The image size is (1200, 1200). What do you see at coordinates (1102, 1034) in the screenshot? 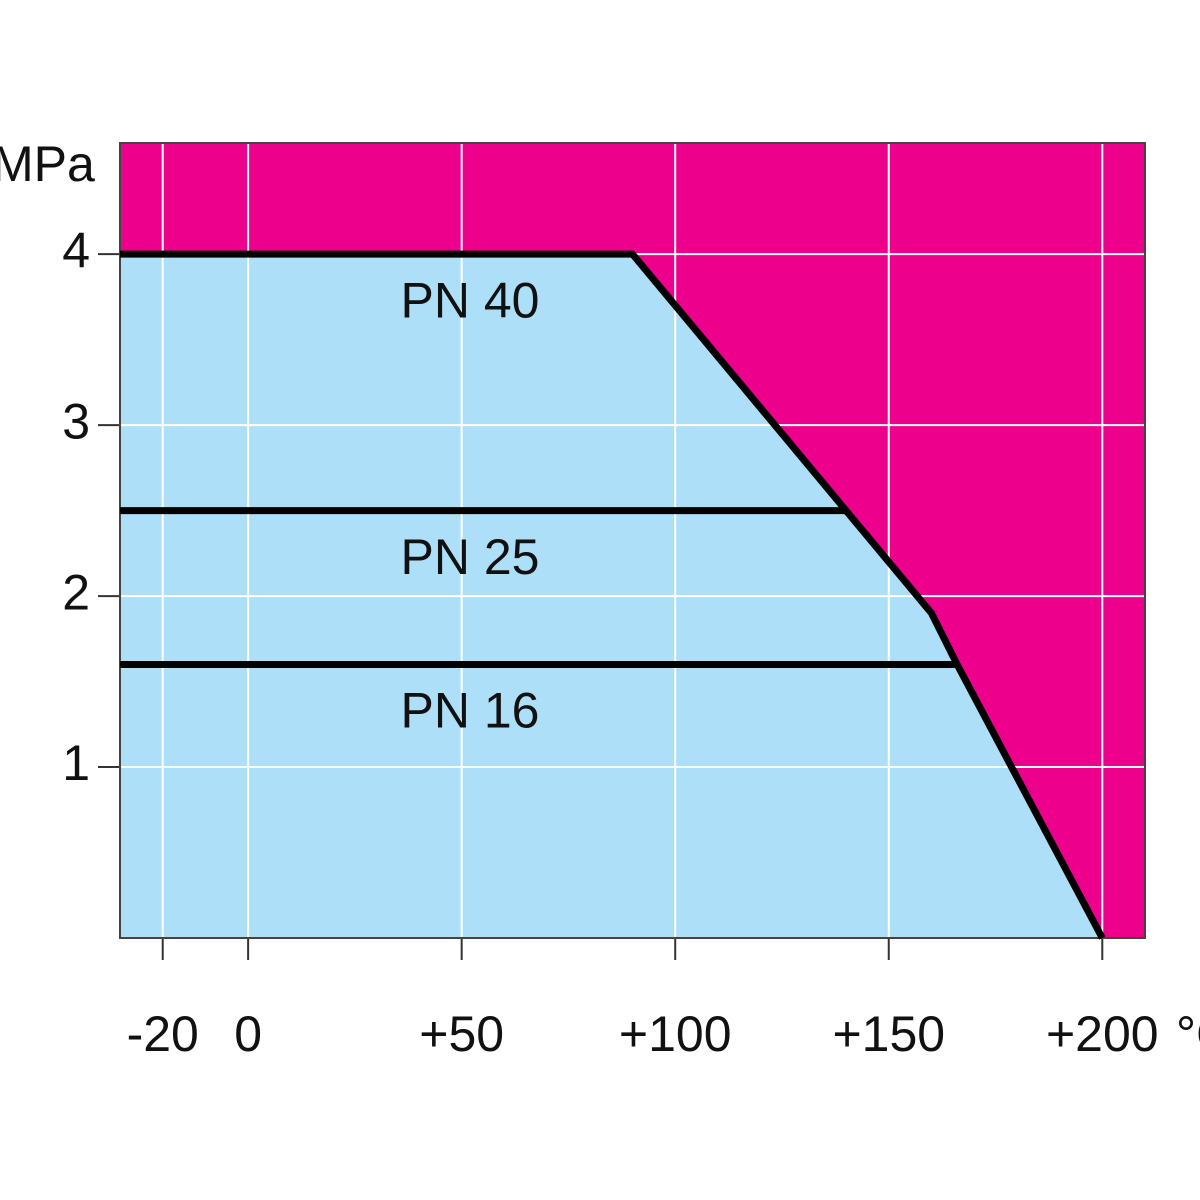
I see `x-tick-label: +200` at bounding box center [1102, 1034].